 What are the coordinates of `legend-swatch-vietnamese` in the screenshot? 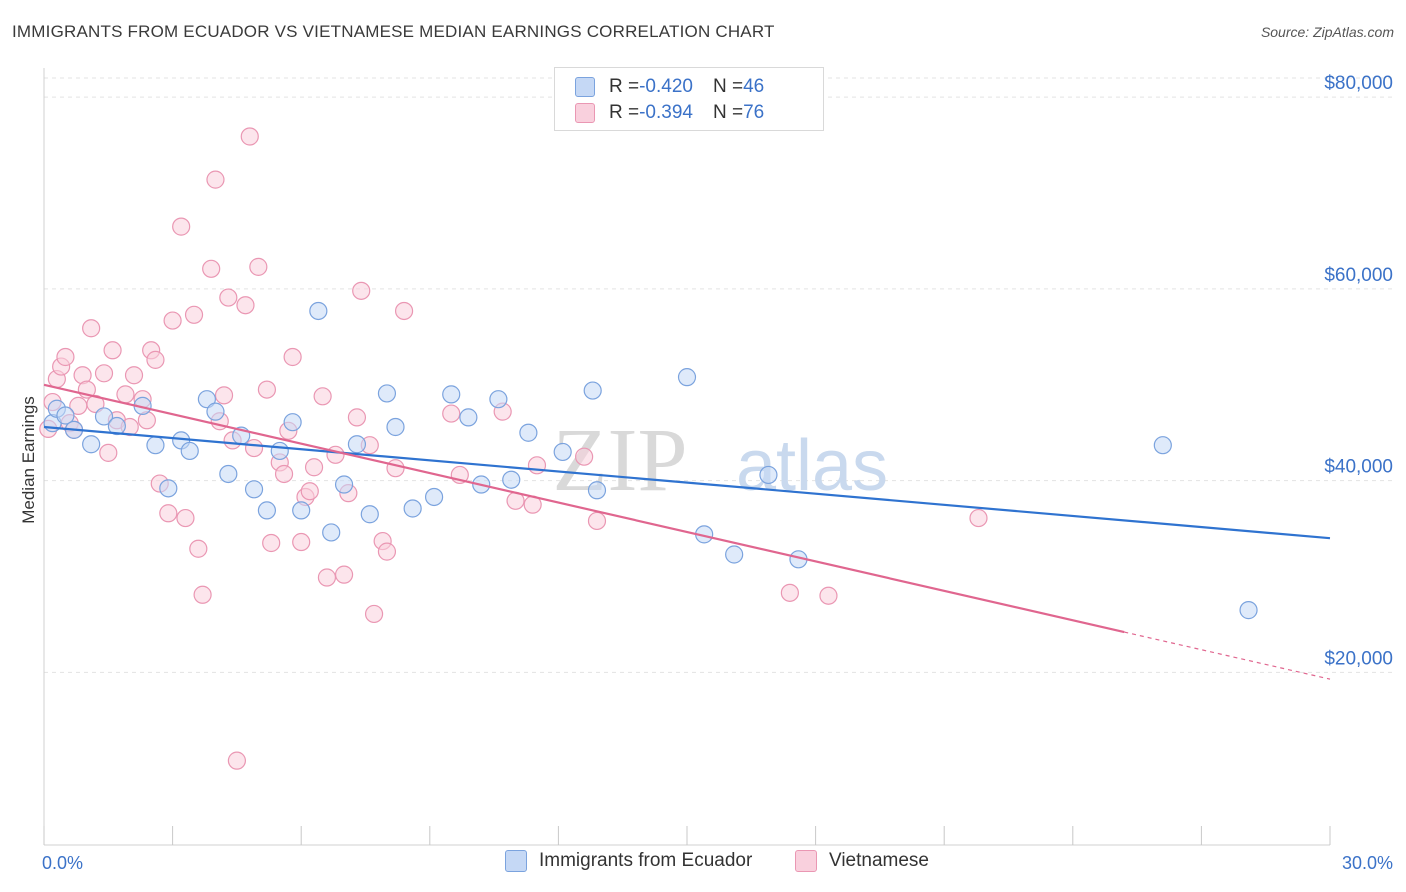 It's located at (806, 861).